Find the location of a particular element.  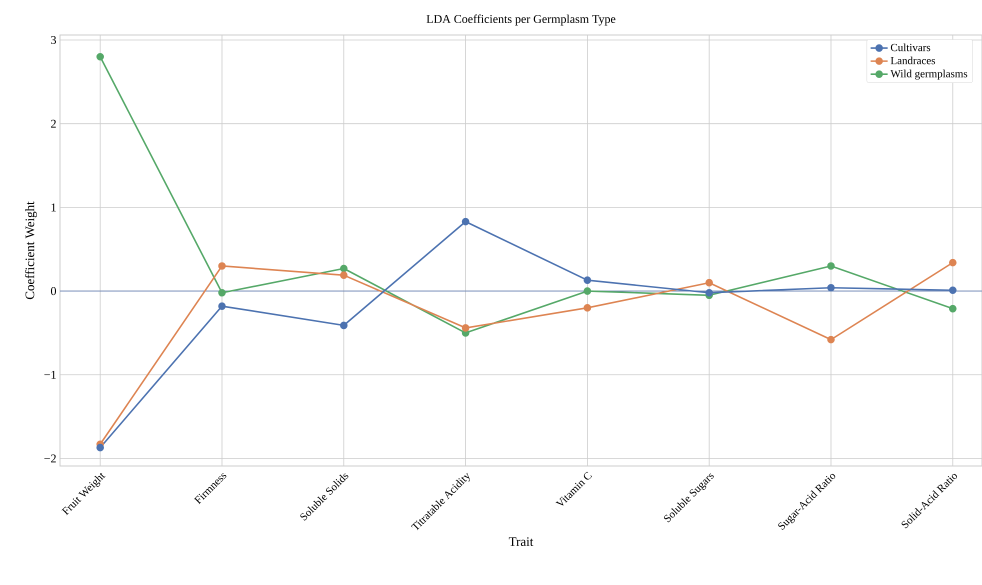

y-tick-label: 3 is located at coordinates (53, 40).